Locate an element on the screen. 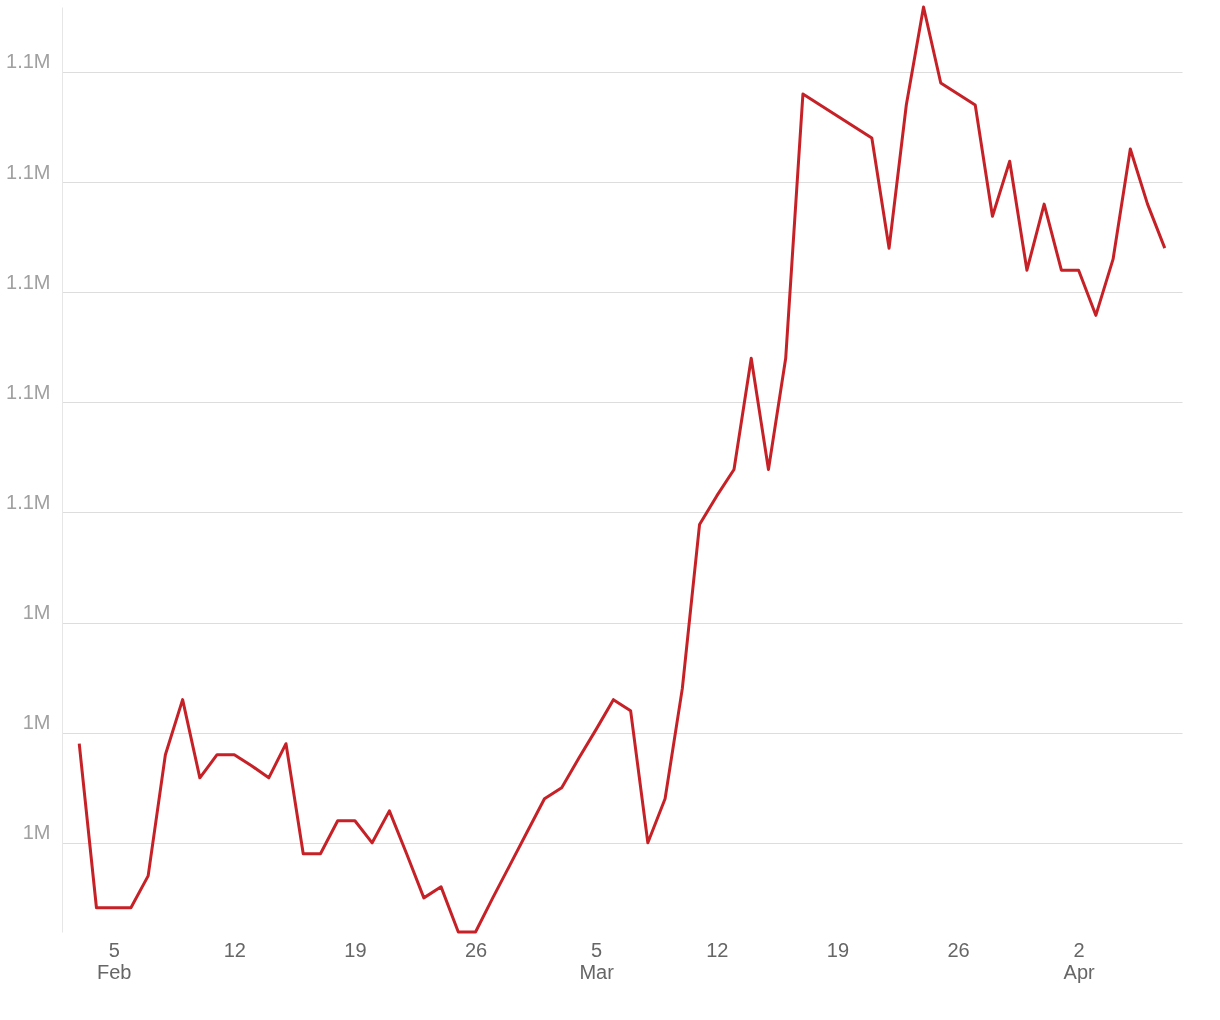 The image size is (1220, 1020). x-tick-label: 5 Feb is located at coordinates (114, 960).